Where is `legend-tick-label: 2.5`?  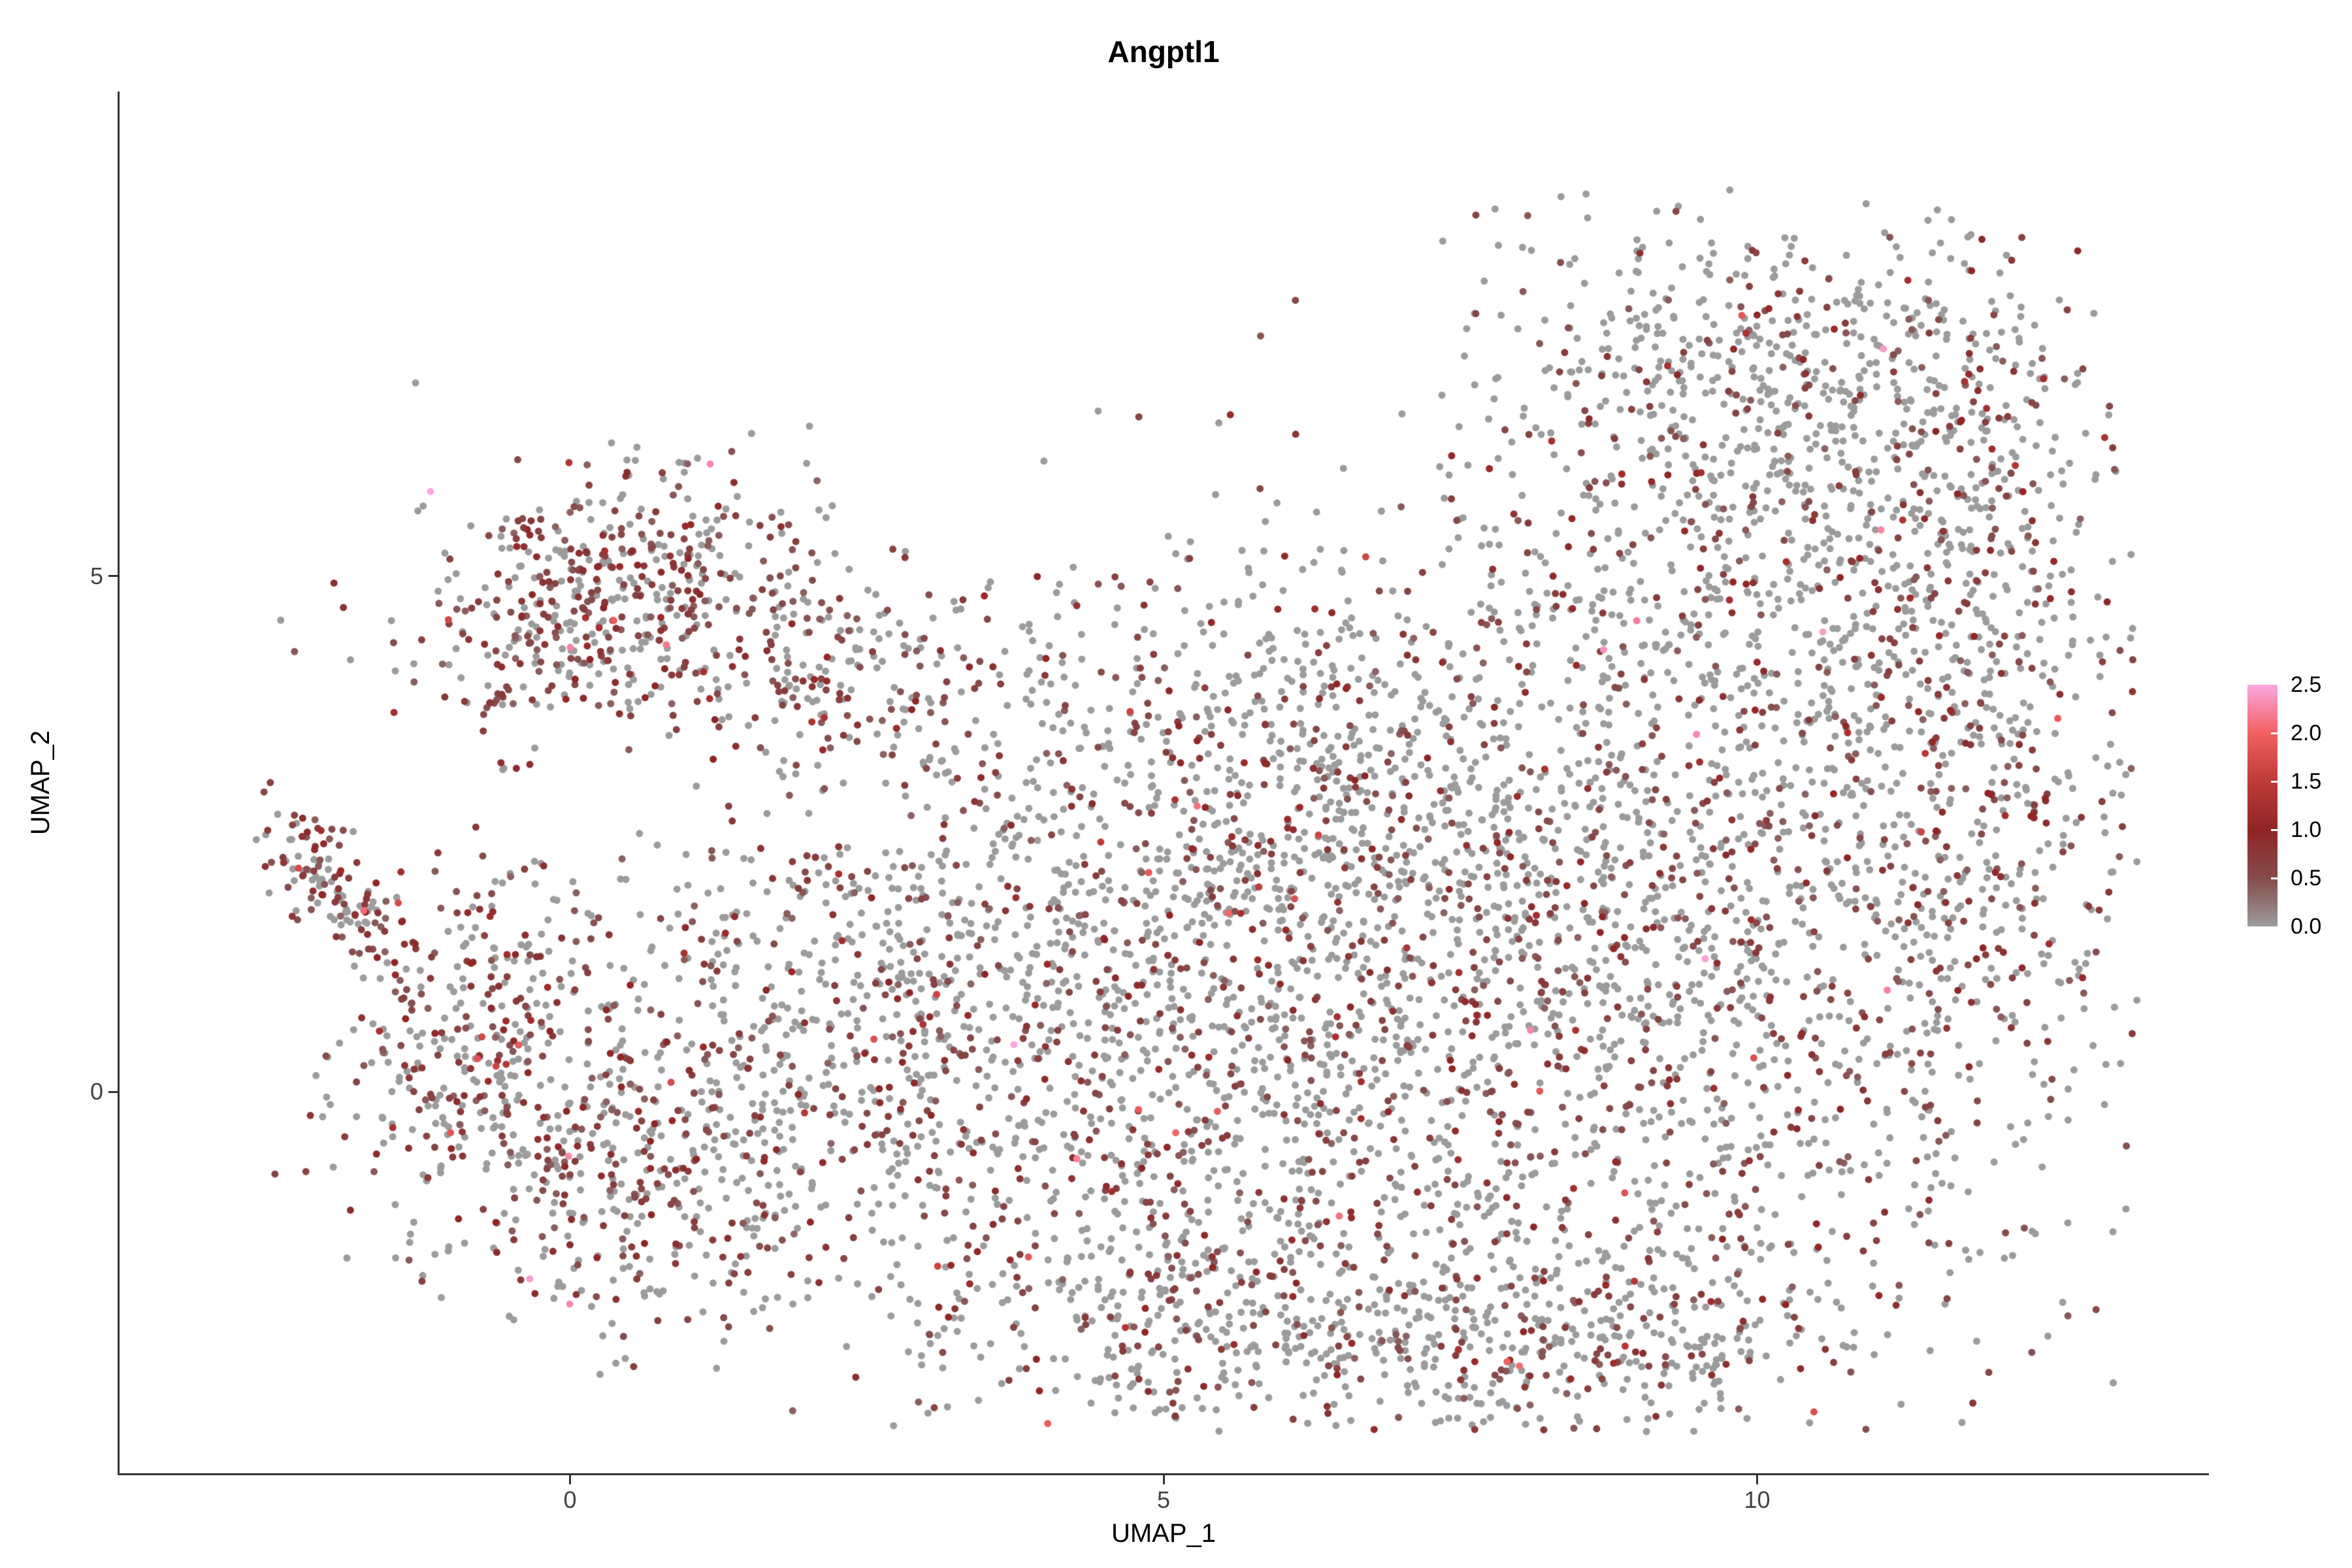
legend-tick-label: 2.5 is located at coordinates (2306, 684).